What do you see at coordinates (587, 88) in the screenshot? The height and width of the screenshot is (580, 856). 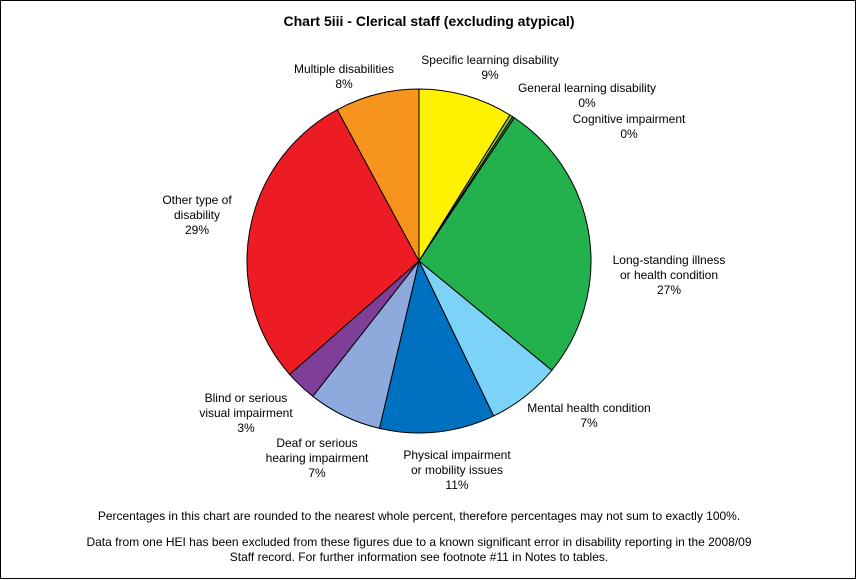 I see `label-line: General learning disability` at bounding box center [587, 88].